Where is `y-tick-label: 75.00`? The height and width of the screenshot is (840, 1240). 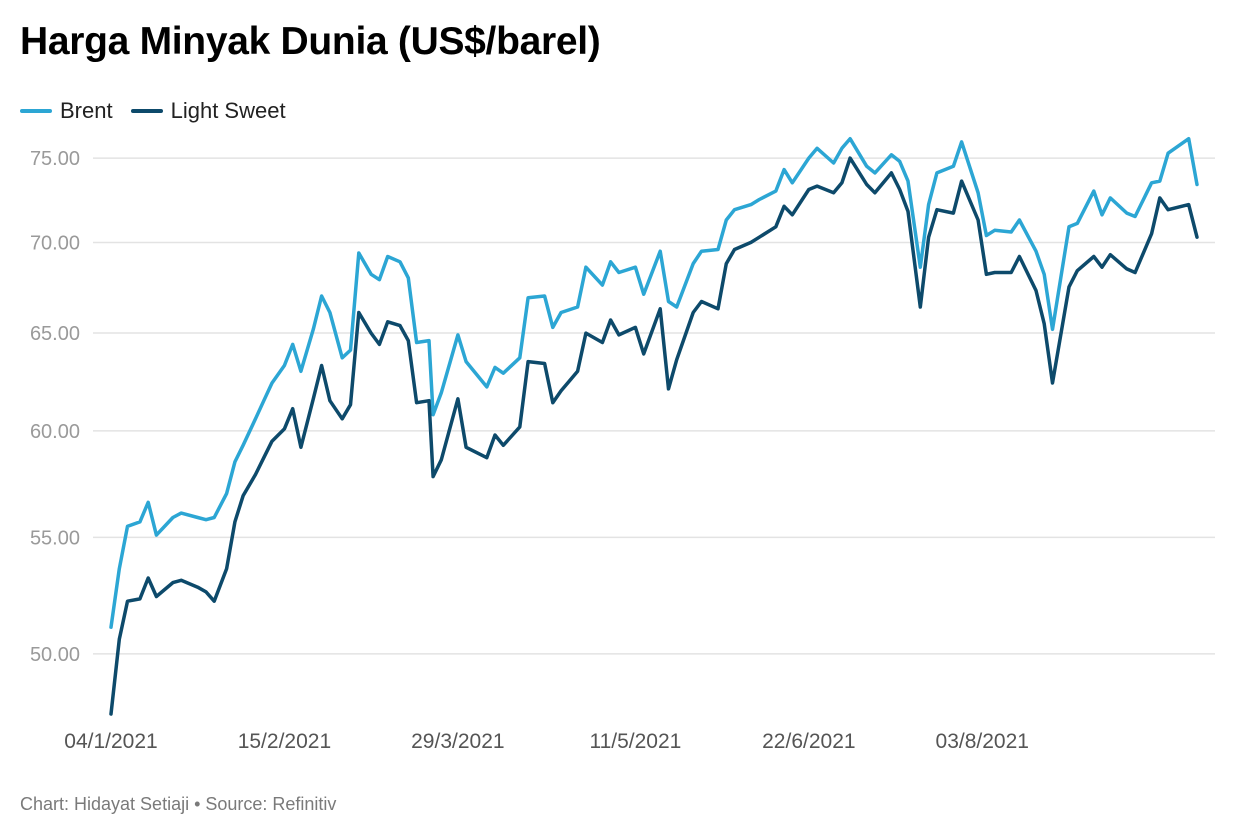
y-tick-label: 75.00 is located at coordinates (55, 159).